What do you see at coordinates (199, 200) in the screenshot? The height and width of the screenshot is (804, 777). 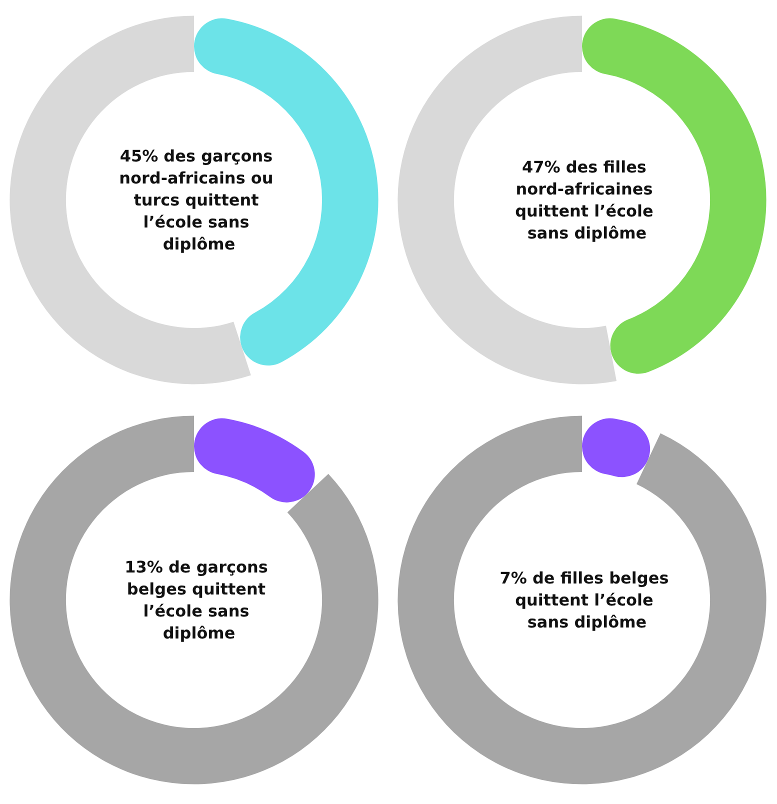 I see `text: 45% des garçons nord-africains ou turcs quittent l’école sans diplôme` at bounding box center [199, 200].